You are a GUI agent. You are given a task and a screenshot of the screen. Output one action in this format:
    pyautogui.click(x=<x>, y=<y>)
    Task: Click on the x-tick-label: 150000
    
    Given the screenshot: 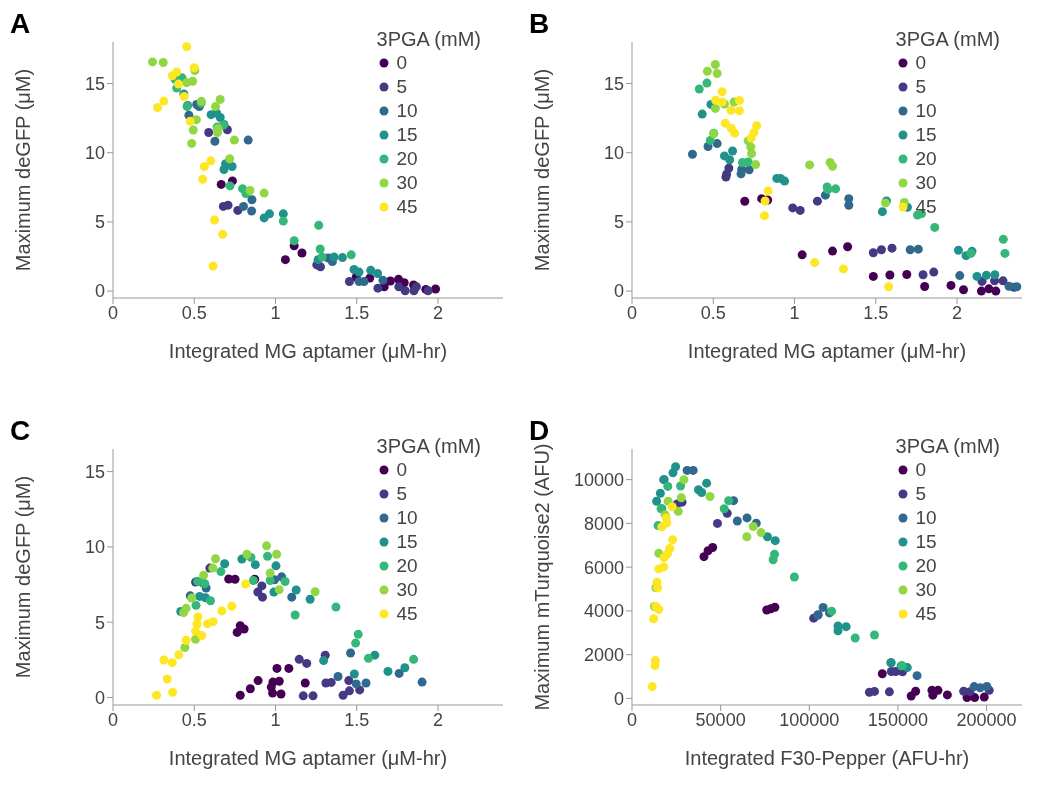 What is the action you would take?
    pyautogui.click(x=897, y=719)
    